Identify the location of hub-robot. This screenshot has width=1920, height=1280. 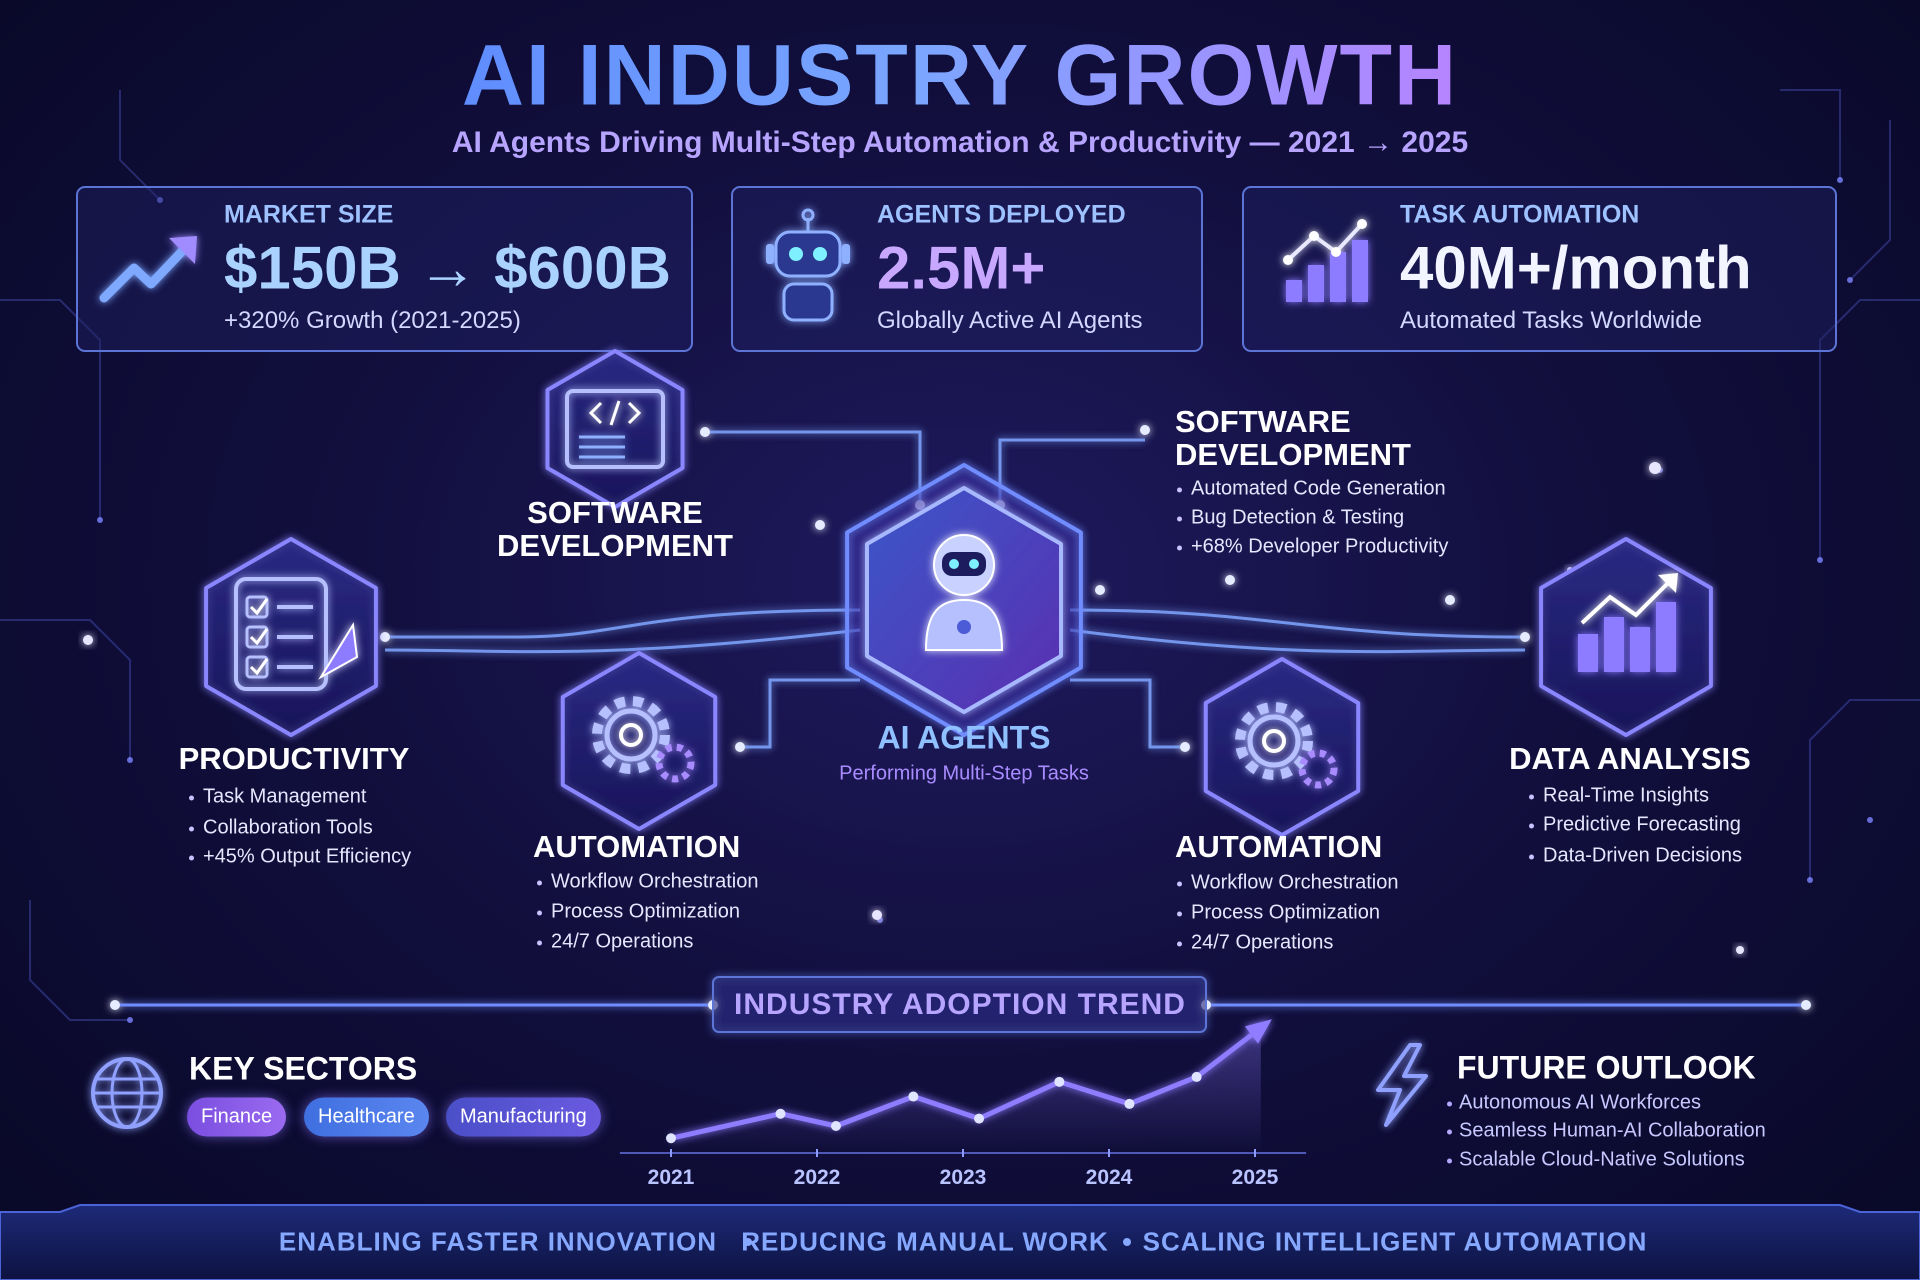
(964, 592).